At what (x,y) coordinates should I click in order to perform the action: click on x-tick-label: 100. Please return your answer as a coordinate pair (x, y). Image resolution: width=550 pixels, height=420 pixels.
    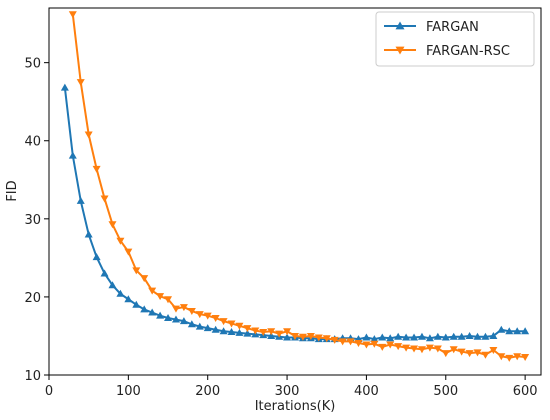
    Looking at the image, I should click on (128, 391).